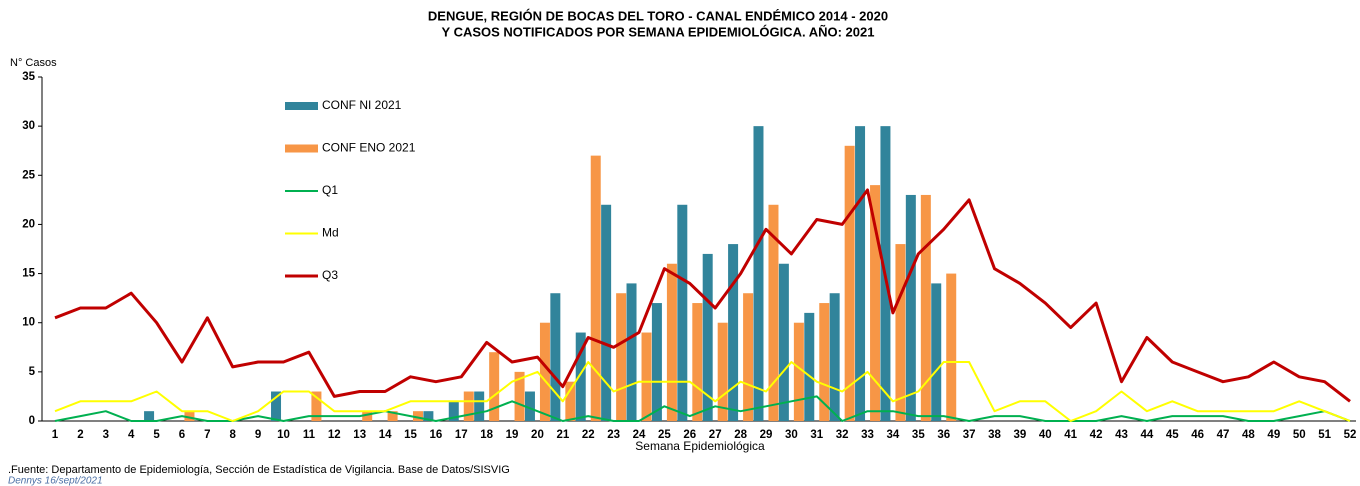 Image resolution: width=1360 pixels, height=486 pixels. What do you see at coordinates (233, 435) in the screenshot?
I see `x-tick-label: 8` at bounding box center [233, 435].